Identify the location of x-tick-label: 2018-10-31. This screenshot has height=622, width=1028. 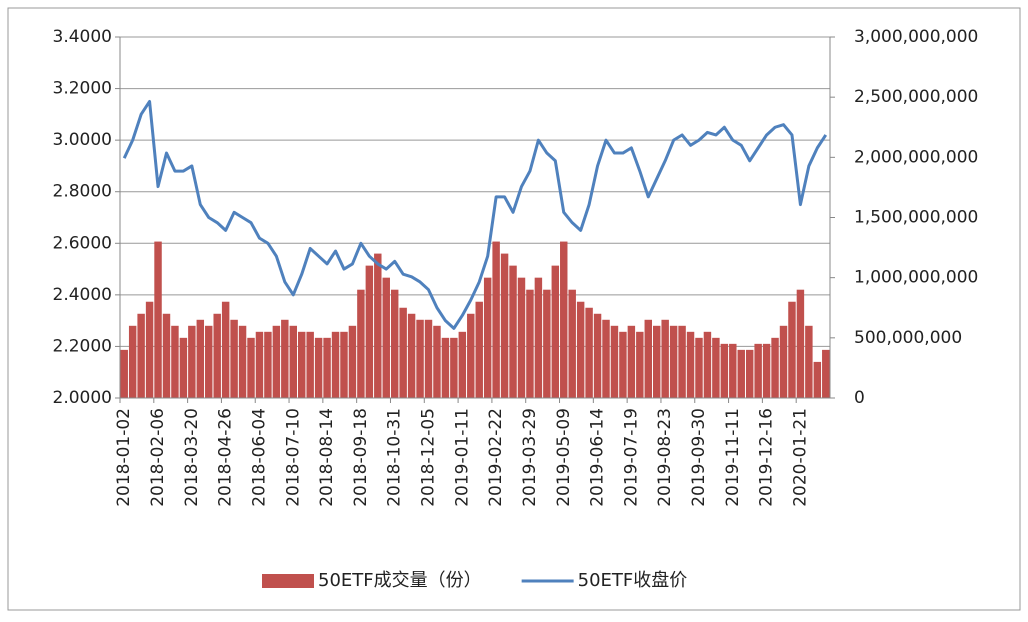
(395, 457).